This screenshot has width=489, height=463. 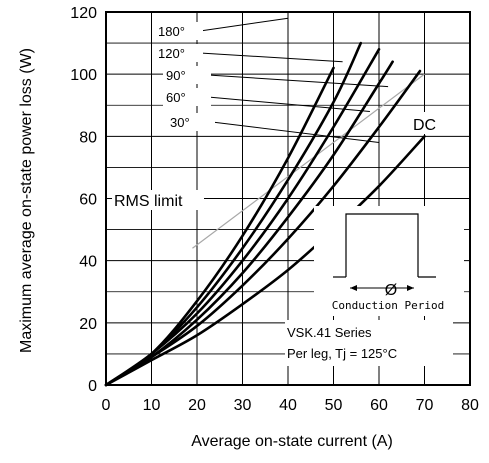 I want to click on x-tick-label: 30, so click(x=243, y=405).